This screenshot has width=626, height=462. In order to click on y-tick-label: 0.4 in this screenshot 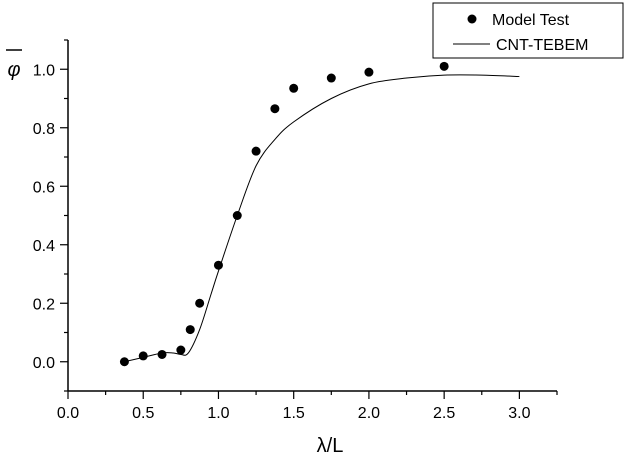, I will do `click(44, 246)`.